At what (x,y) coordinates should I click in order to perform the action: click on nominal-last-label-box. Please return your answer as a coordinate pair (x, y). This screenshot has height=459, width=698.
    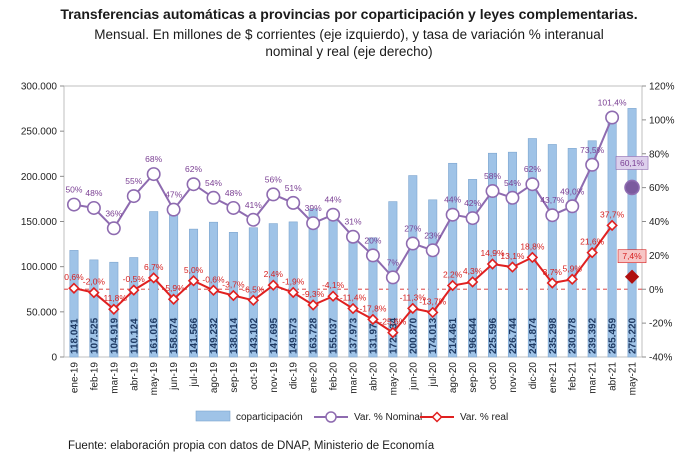
    Looking at the image, I should click on (632, 163).